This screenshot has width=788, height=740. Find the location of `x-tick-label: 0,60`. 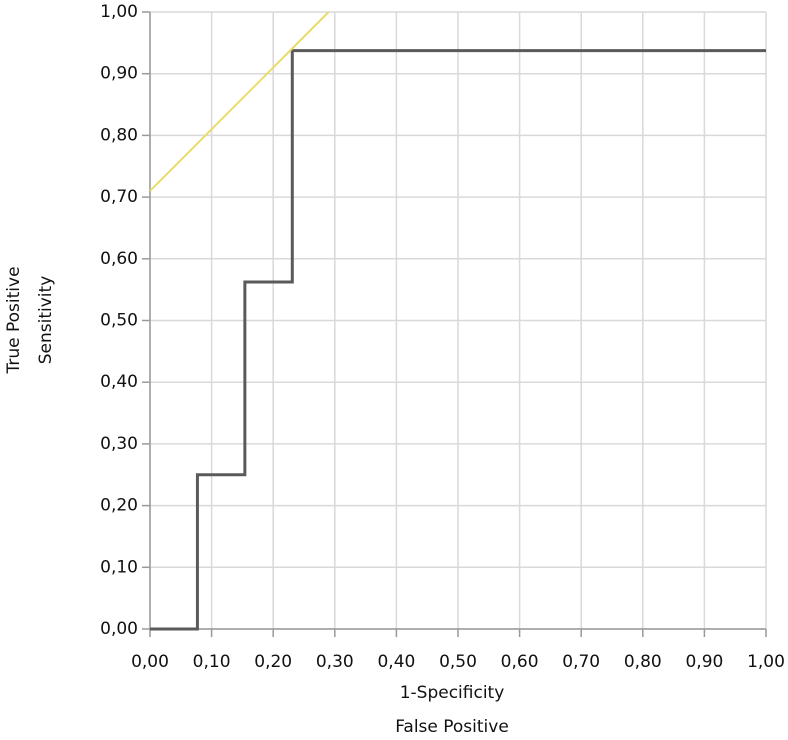

x-tick-label: 0,60 is located at coordinates (520, 662).